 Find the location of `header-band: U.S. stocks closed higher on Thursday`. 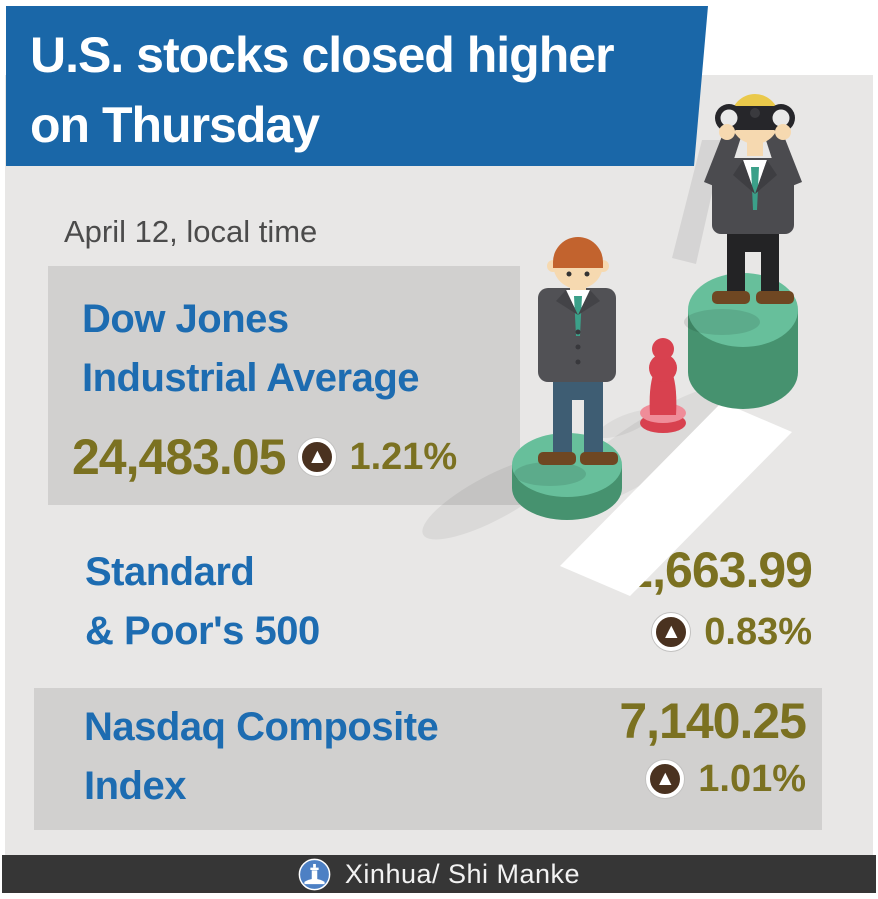

header-band: U.S. stocks closed higher on Thursday is located at coordinates (357, 86).